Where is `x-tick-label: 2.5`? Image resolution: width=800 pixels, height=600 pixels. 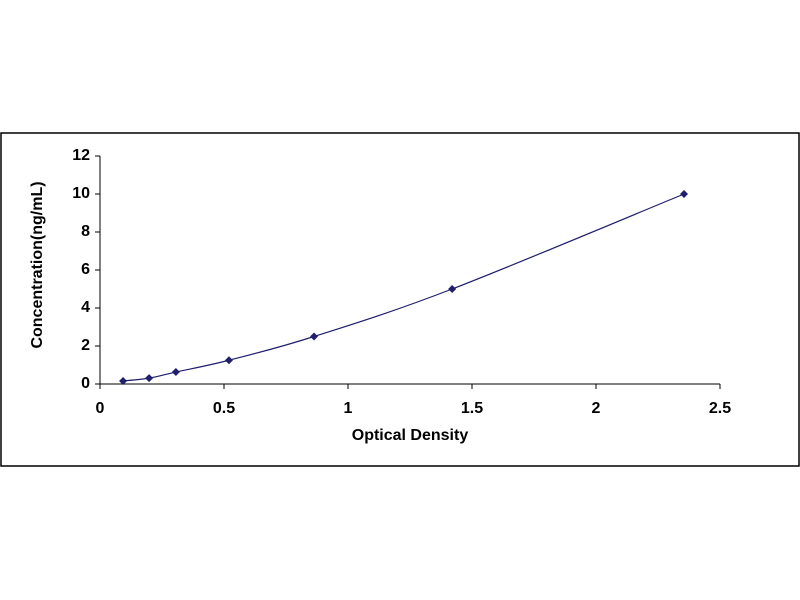
x-tick-label: 2.5 is located at coordinates (720, 408).